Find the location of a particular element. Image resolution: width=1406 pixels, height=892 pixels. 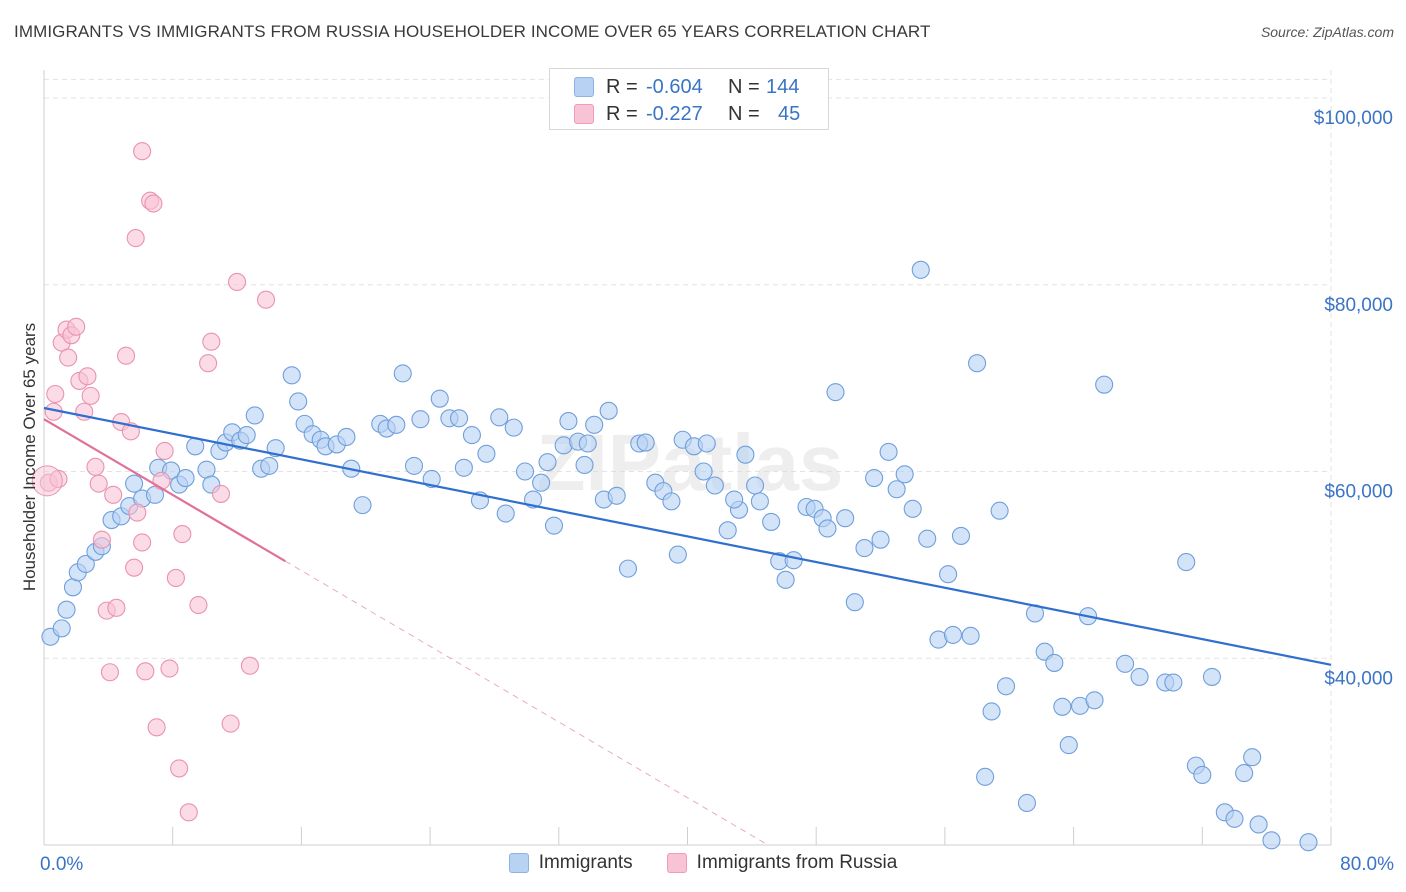

legend-n-value: 45 is located at coordinates (789, 113).